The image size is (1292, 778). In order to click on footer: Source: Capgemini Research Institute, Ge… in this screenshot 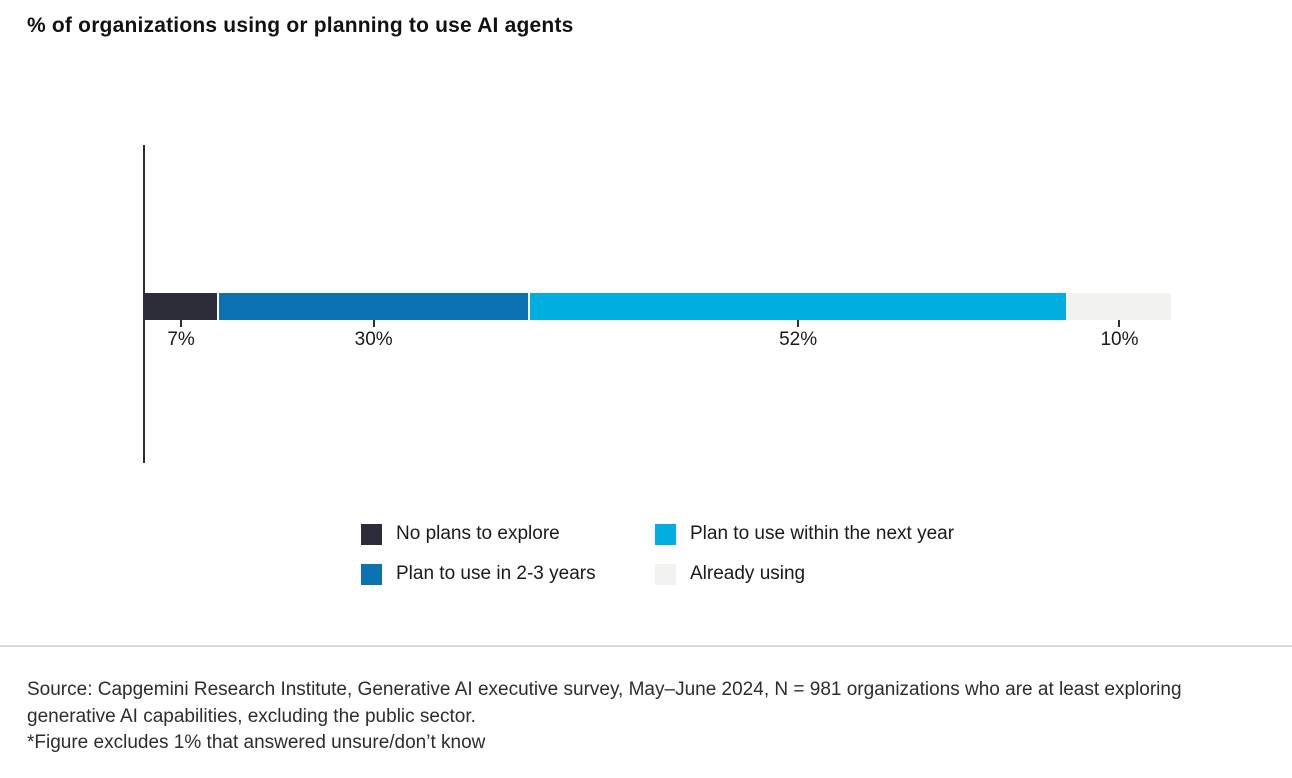, I will do `click(629, 717)`.